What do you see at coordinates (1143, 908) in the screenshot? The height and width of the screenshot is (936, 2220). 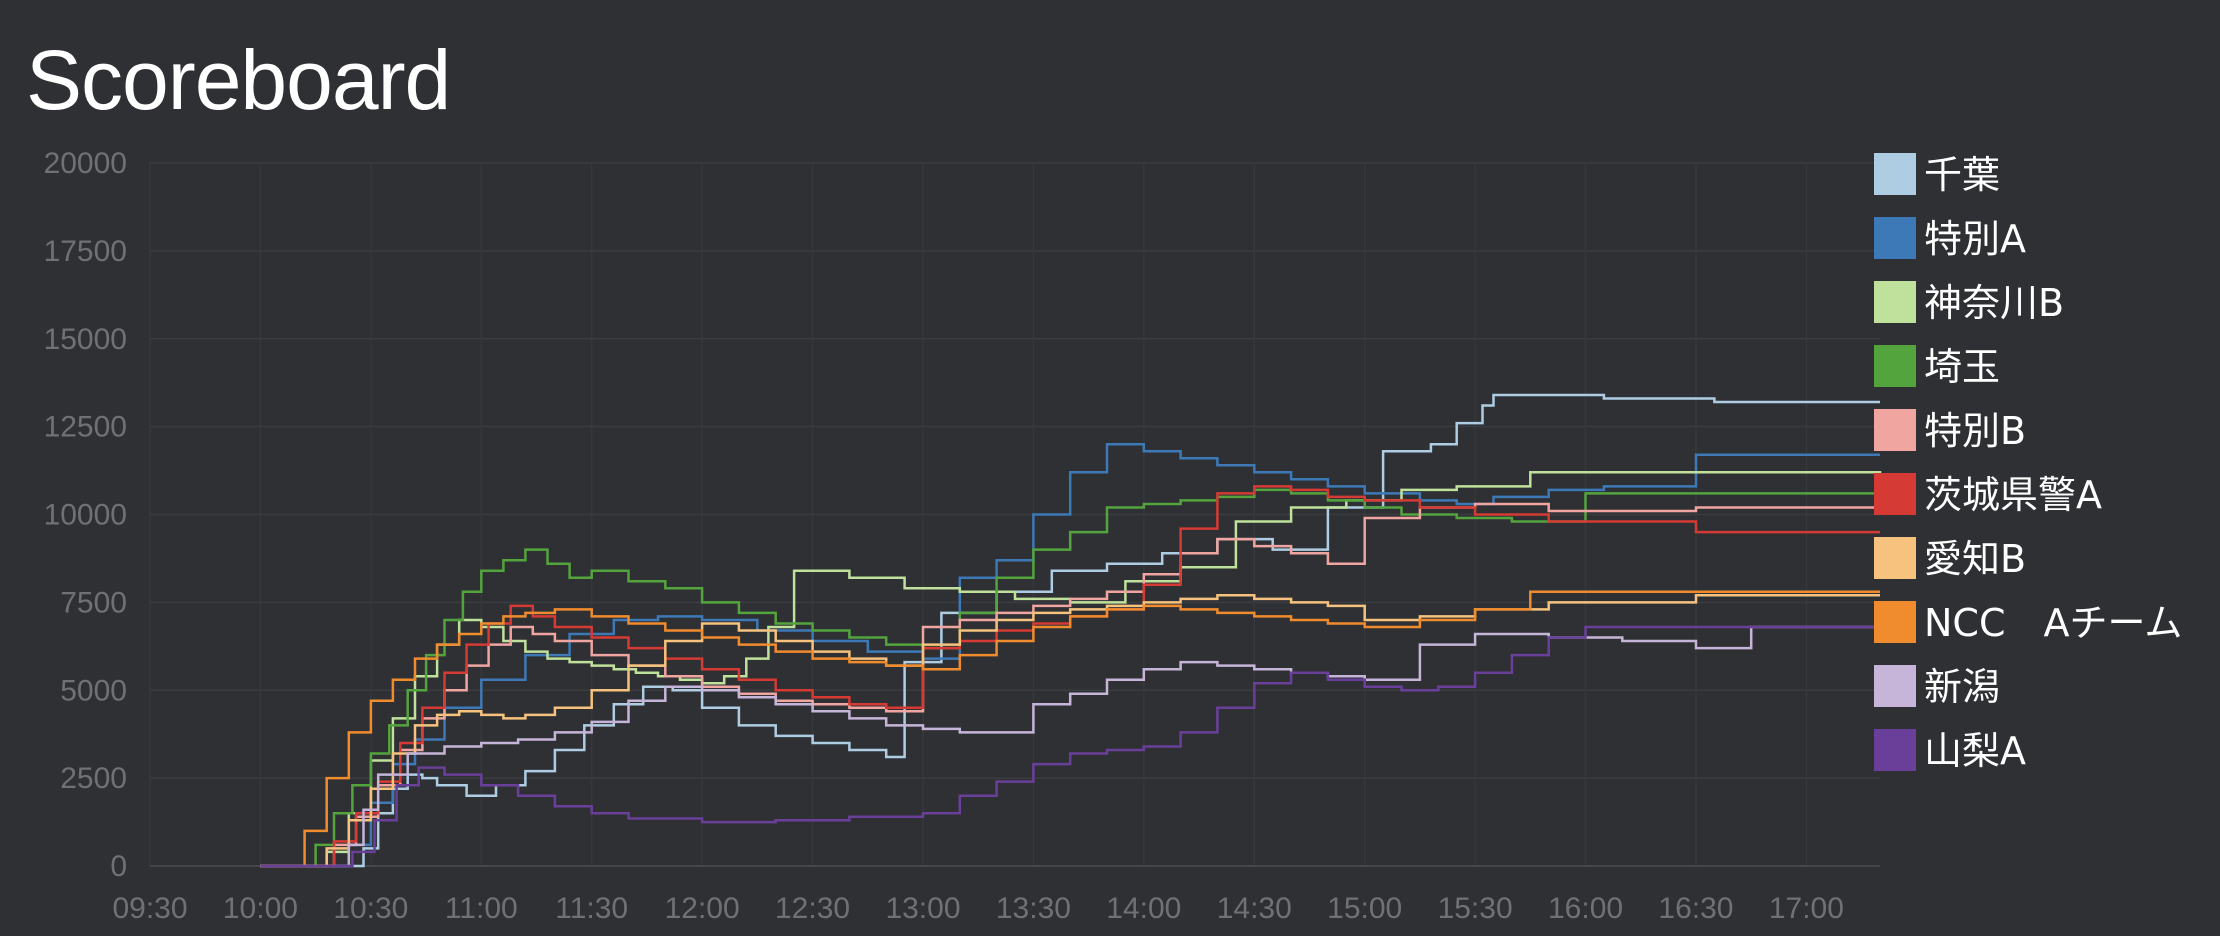 I see `x-tick-label: 14:00` at bounding box center [1143, 908].